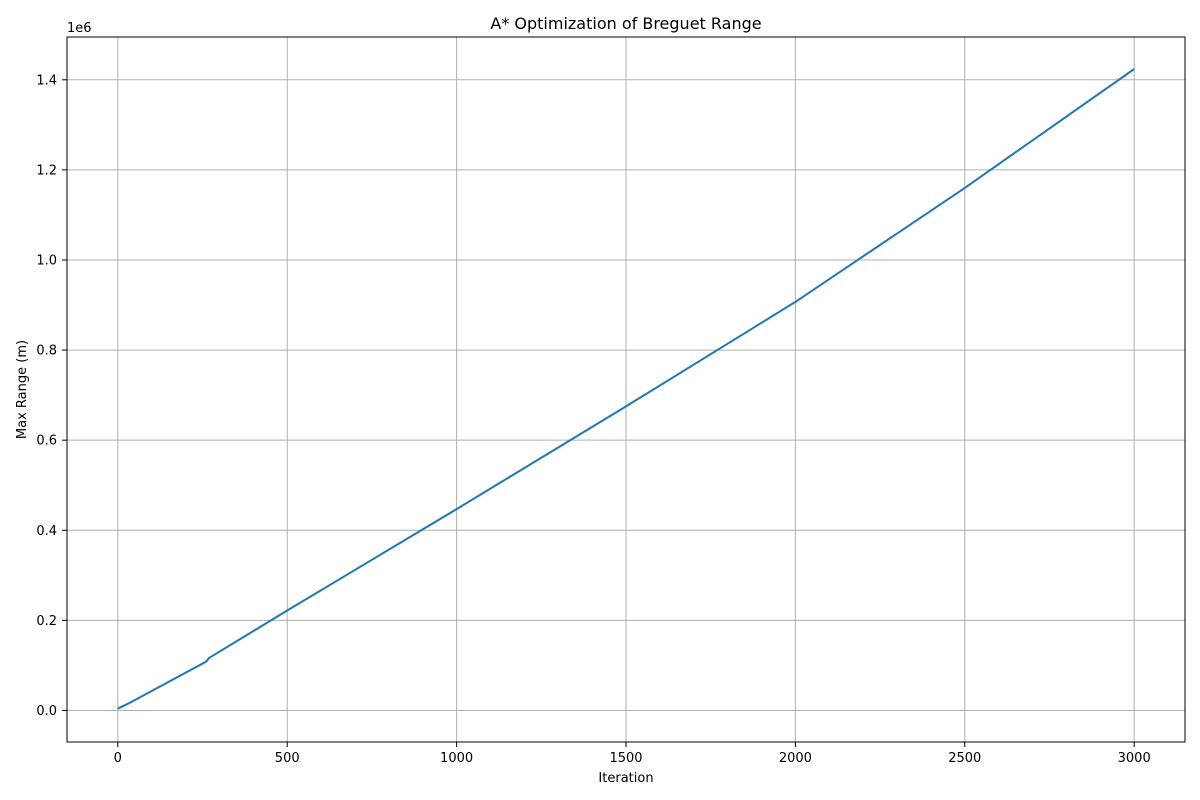 The width and height of the screenshot is (1200, 800). Describe the element at coordinates (456, 758) in the screenshot. I see `x-tick-label: 1000` at that location.